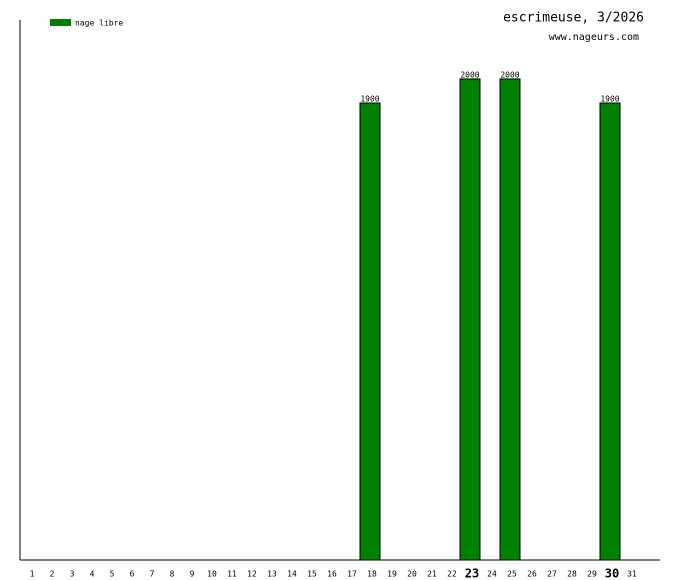 Image resolution: width=680 pixels, height=580 pixels. Describe the element at coordinates (592, 574) in the screenshot. I see `x-tick-label: 29` at that location.